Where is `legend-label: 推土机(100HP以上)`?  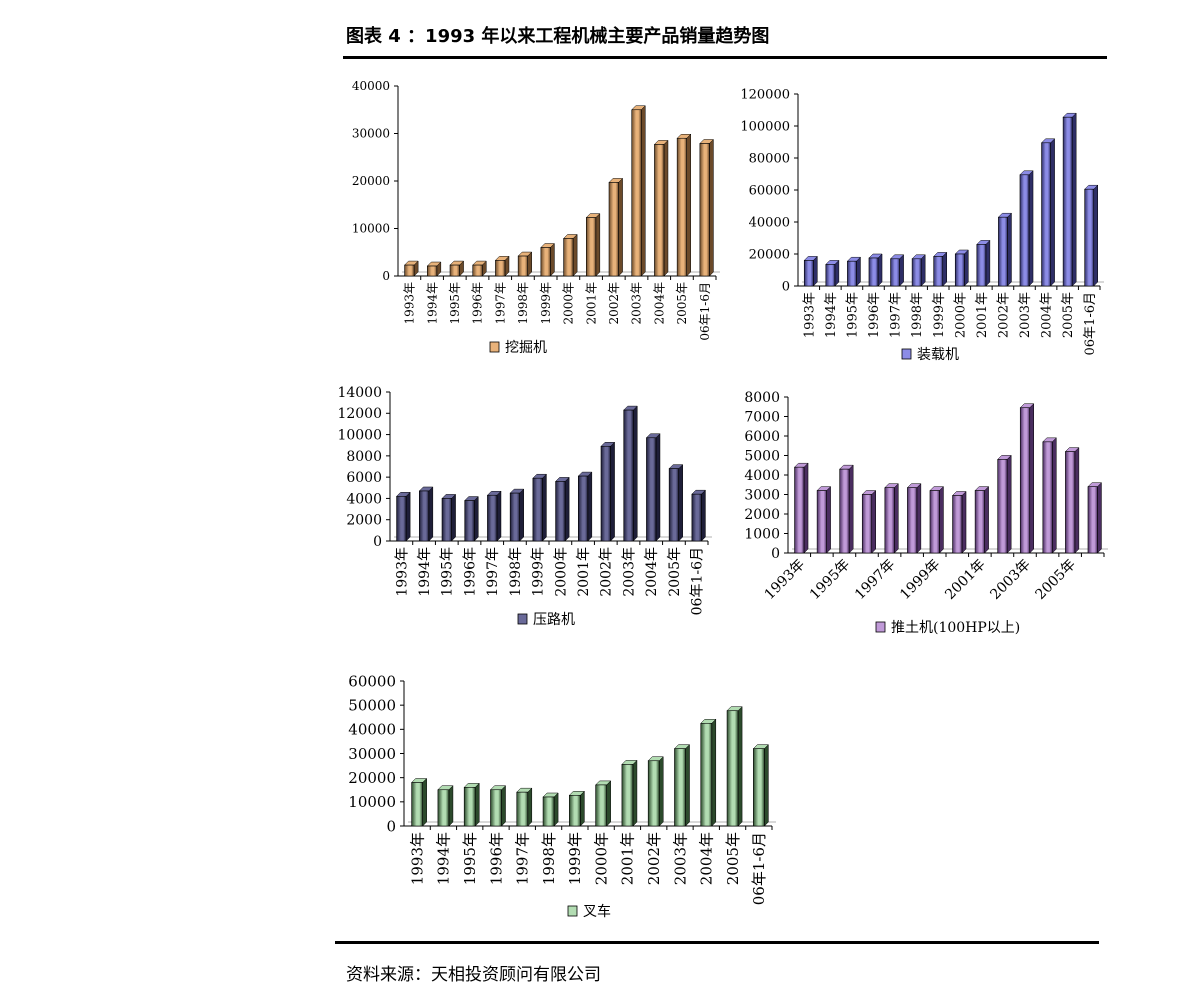 legend-label: 推土机(100HP以上) is located at coordinates (955, 628).